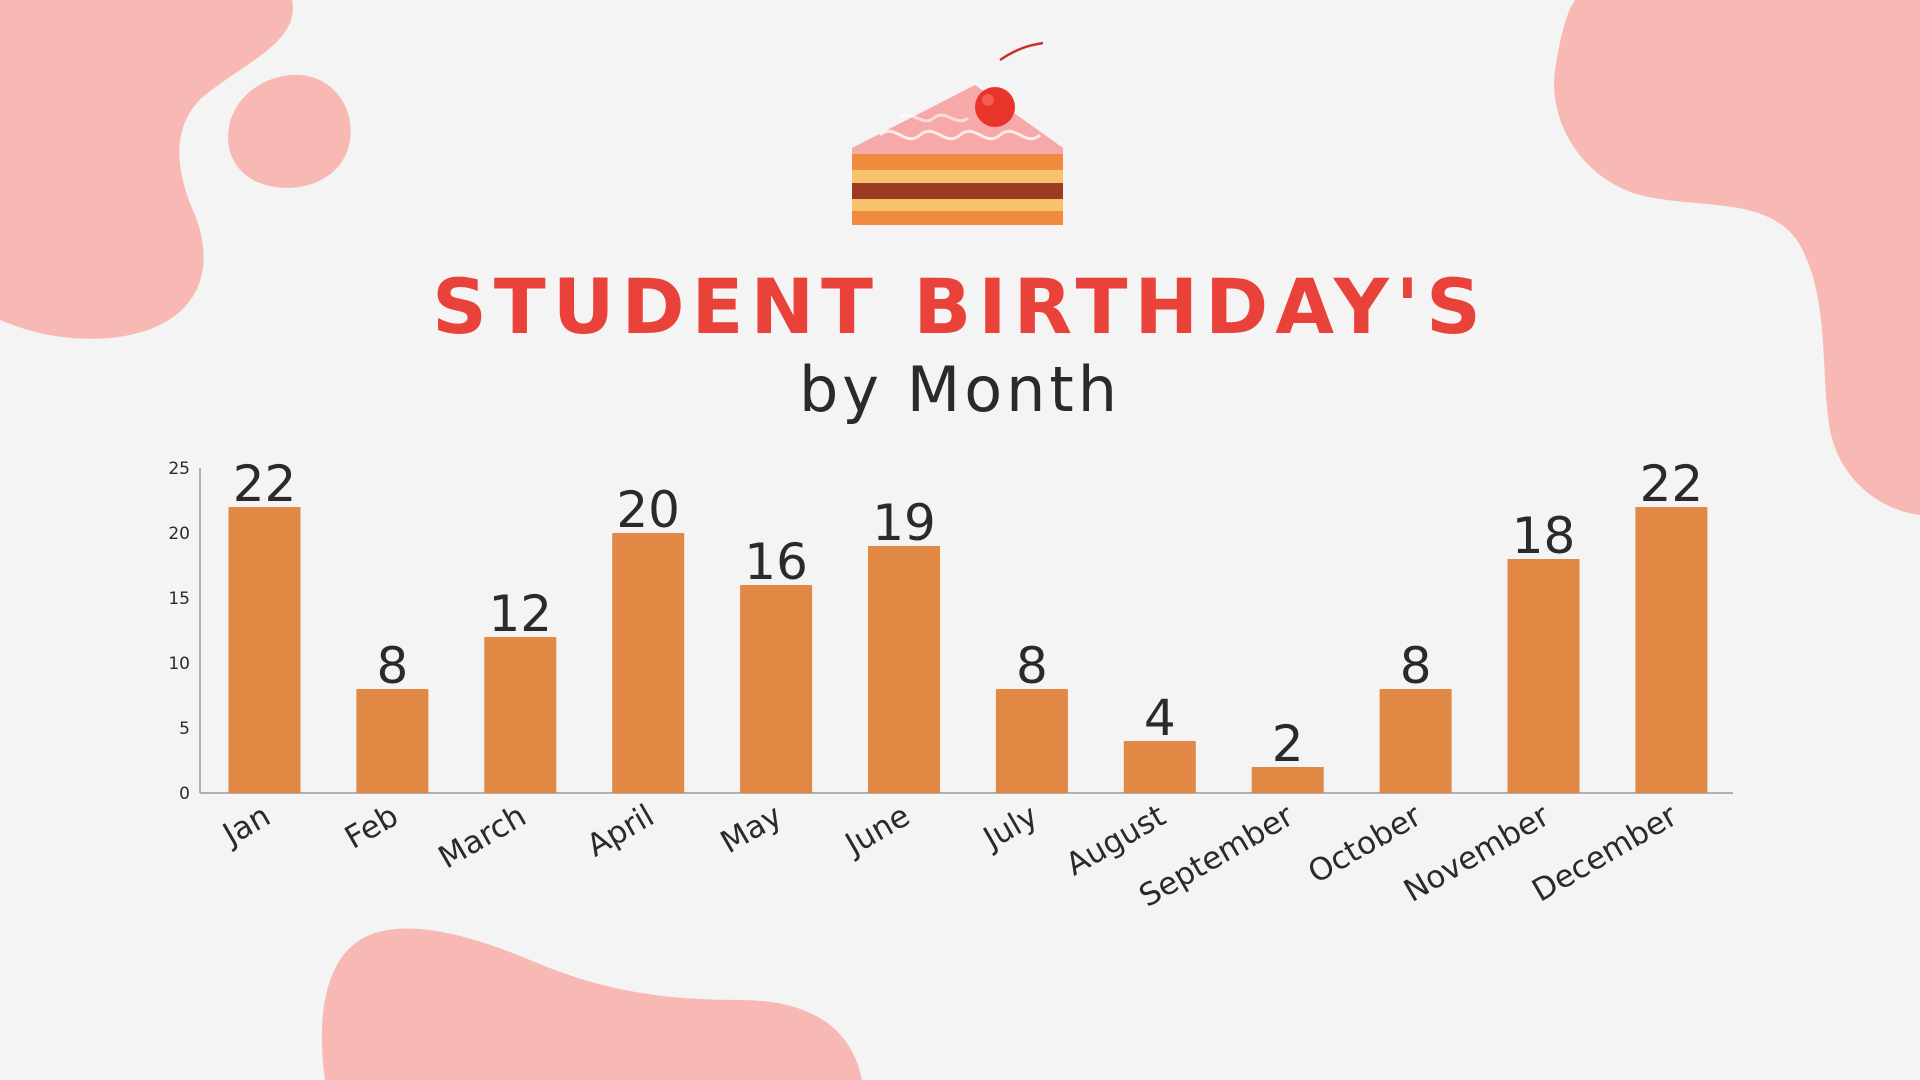 This screenshot has height=1080, width=1920. I want to click on blob-bottom, so click(591, 1004).